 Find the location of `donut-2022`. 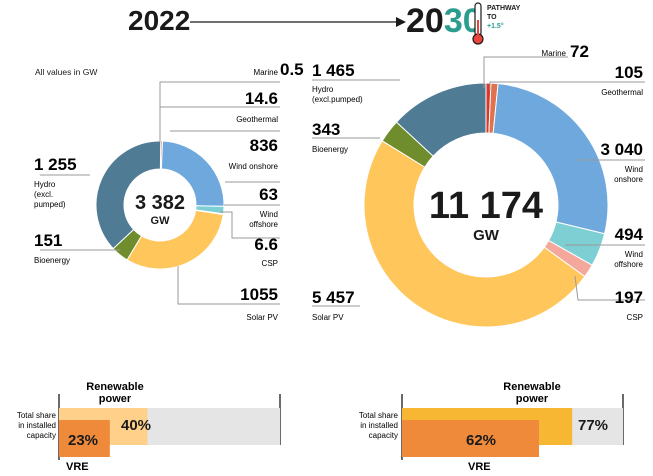

donut-2022 is located at coordinates (160, 205).